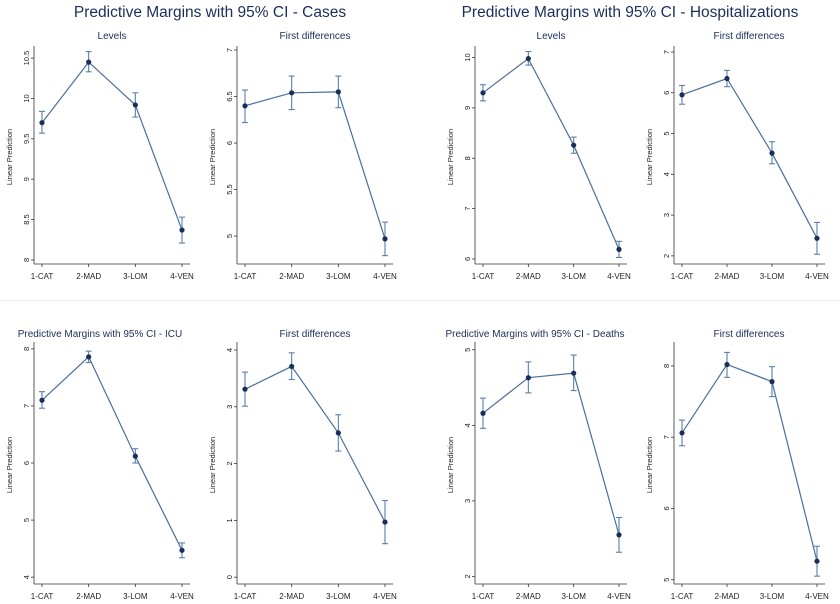 The width and height of the screenshot is (840, 604). I want to click on y-tick-label: 2, so click(666, 256).